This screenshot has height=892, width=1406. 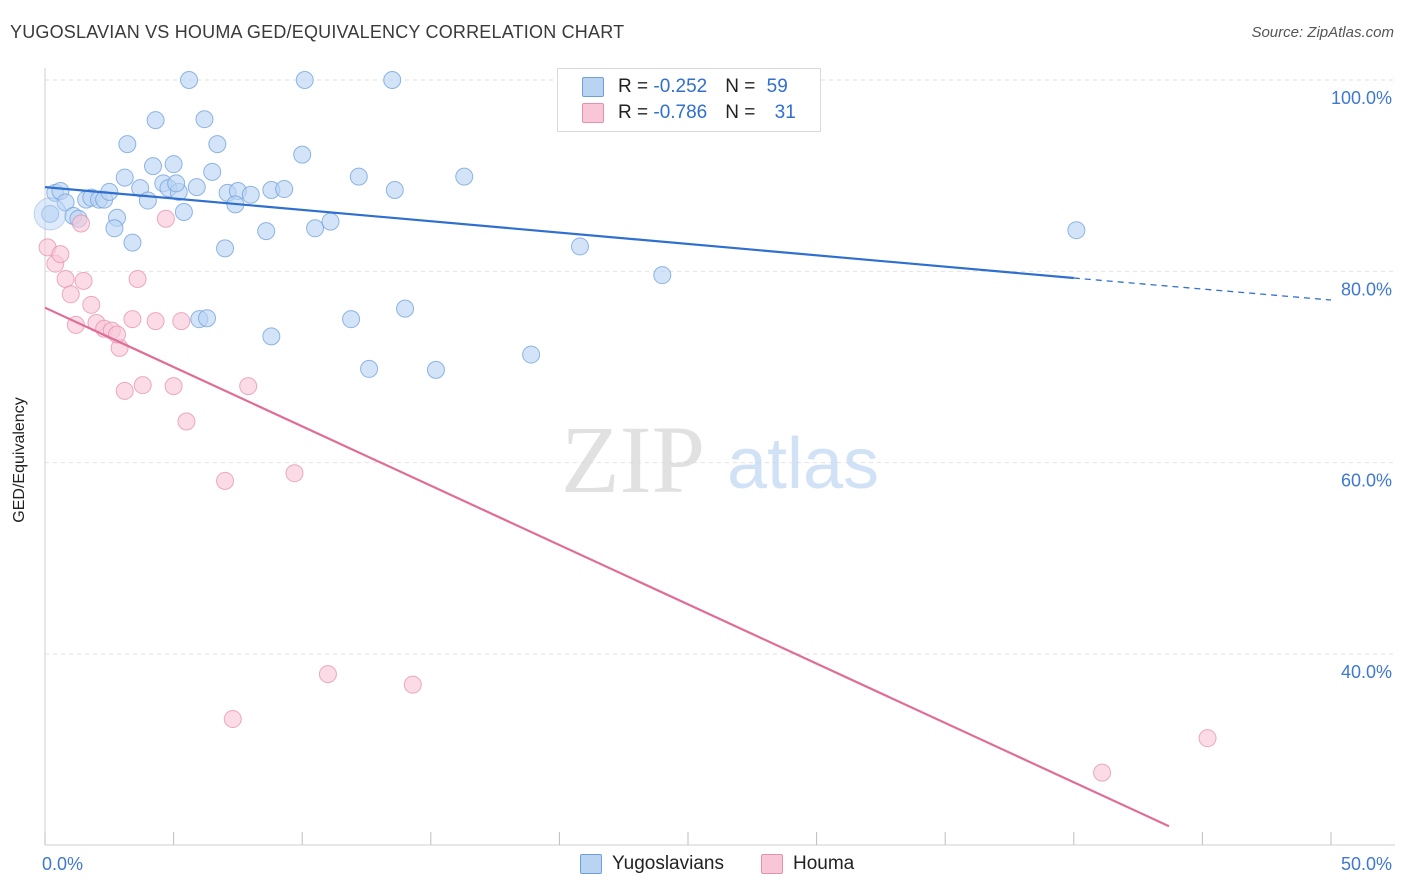 I want to click on correlation-legend: R = -0.252 N = 59 R = -0.786 N = 31, so click(x=689, y=100).